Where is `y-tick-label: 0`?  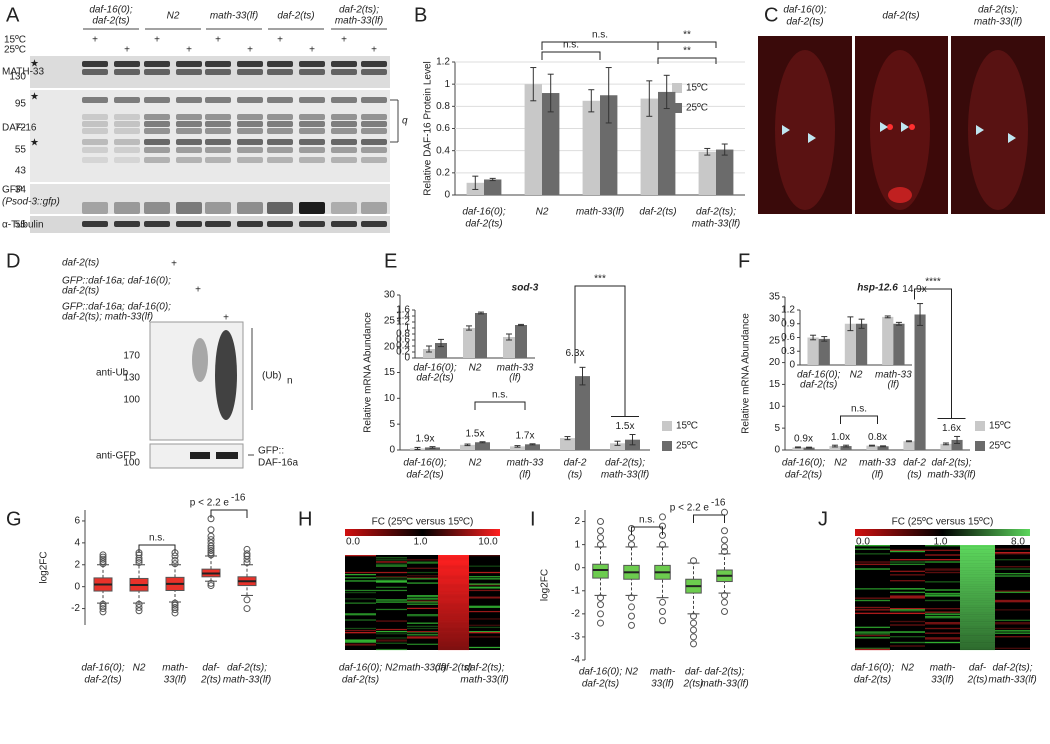
y-tick-label: 0 is located at coordinates (577, 567).